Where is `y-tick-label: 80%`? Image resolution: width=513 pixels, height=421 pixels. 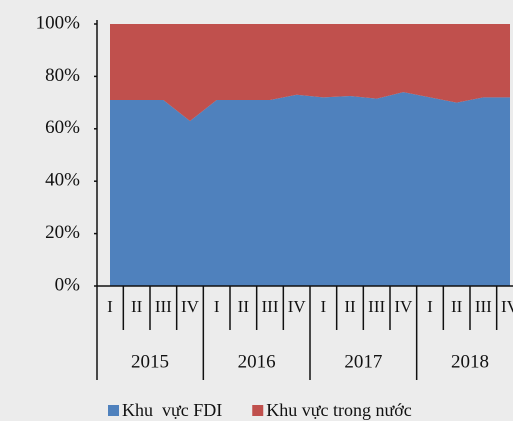 y-tick-label: 80% is located at coordinates (62, 75).